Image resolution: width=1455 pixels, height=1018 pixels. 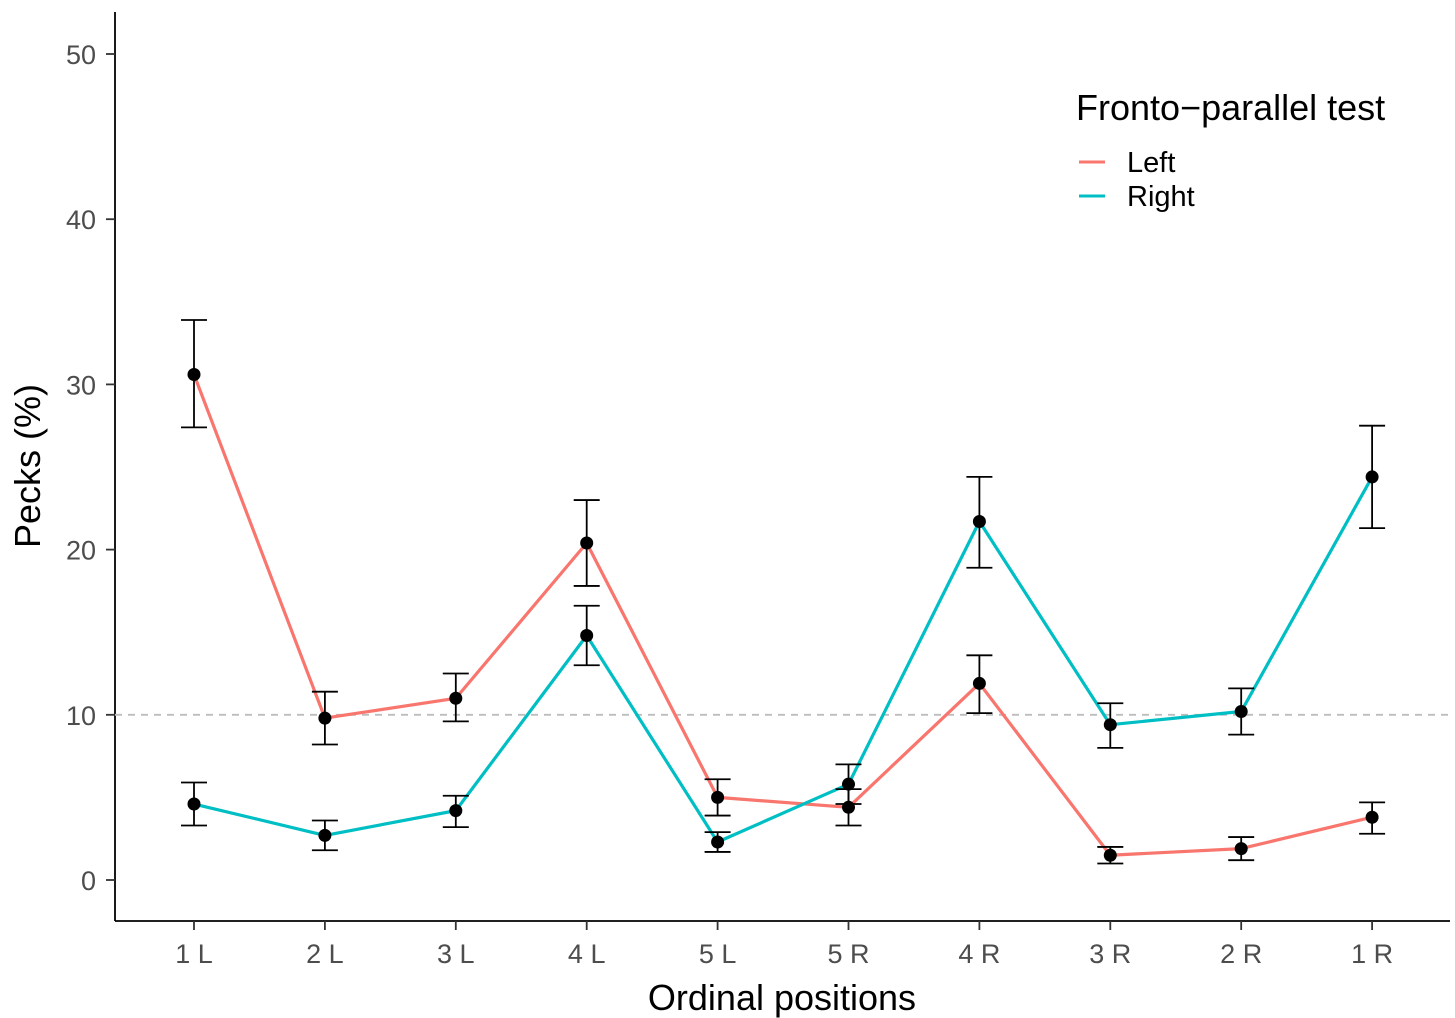 What do you see at coordinates (1230, 150) in the screenshot?
I see `legend: Fronto−parallel test Left Right` at bounding box center [1230, 150].